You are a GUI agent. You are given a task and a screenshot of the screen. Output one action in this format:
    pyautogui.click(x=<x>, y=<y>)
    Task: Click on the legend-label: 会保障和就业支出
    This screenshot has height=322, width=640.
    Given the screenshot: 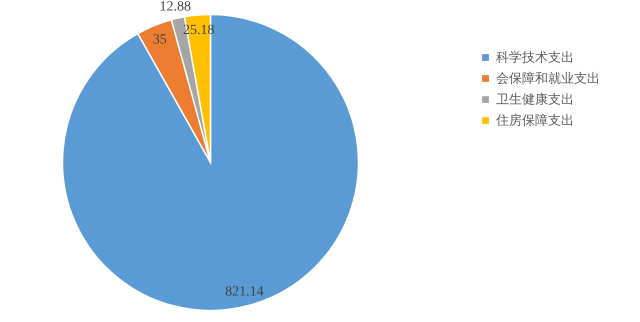 What is the action you would take?
    pyautogui.click(x=548, y=79)
    